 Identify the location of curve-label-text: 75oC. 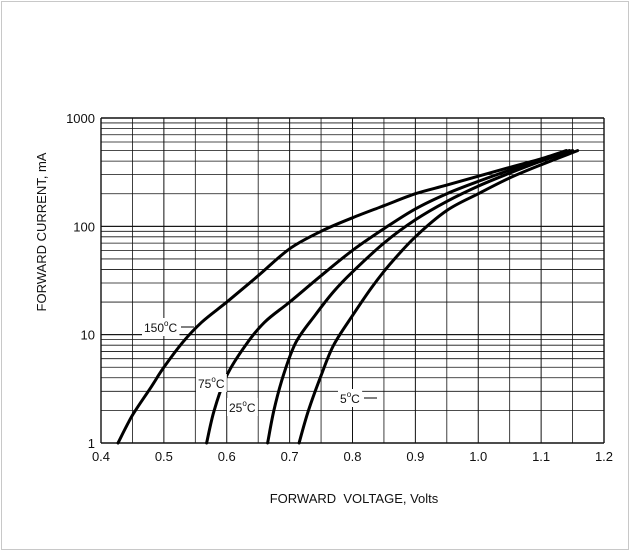
(211, 383).